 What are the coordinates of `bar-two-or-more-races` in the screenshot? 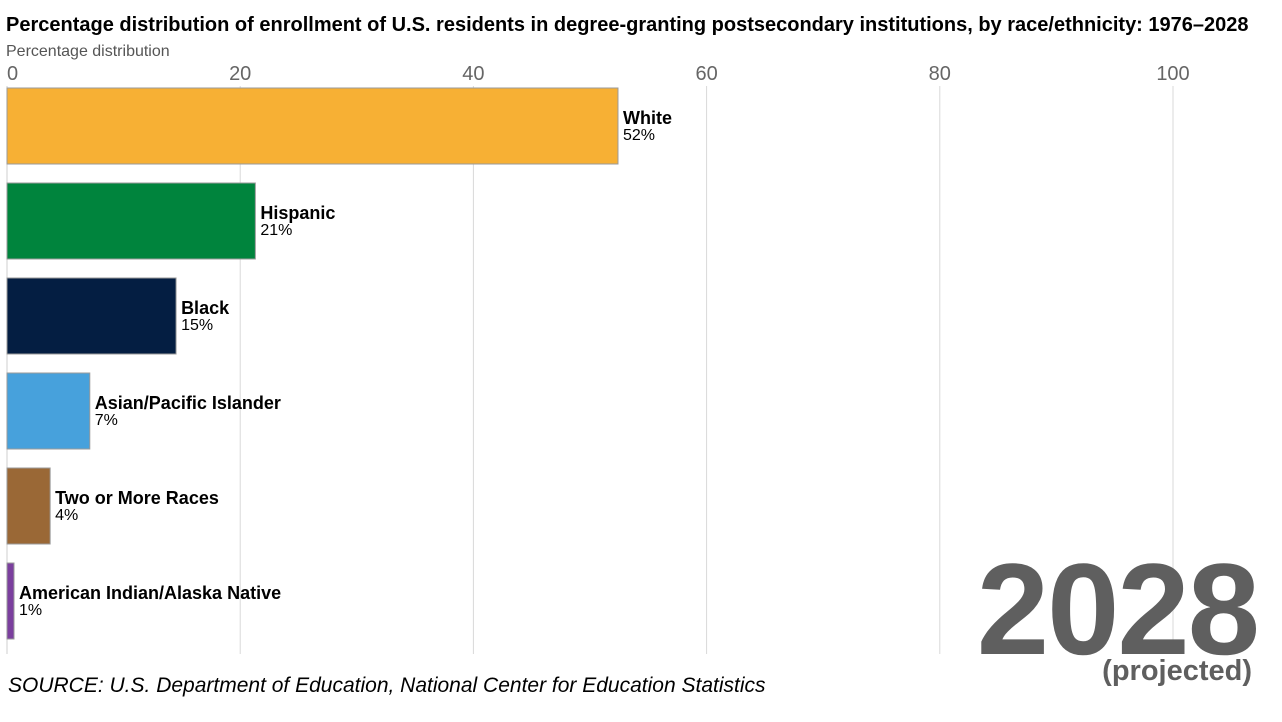 It's located at (28, 506).